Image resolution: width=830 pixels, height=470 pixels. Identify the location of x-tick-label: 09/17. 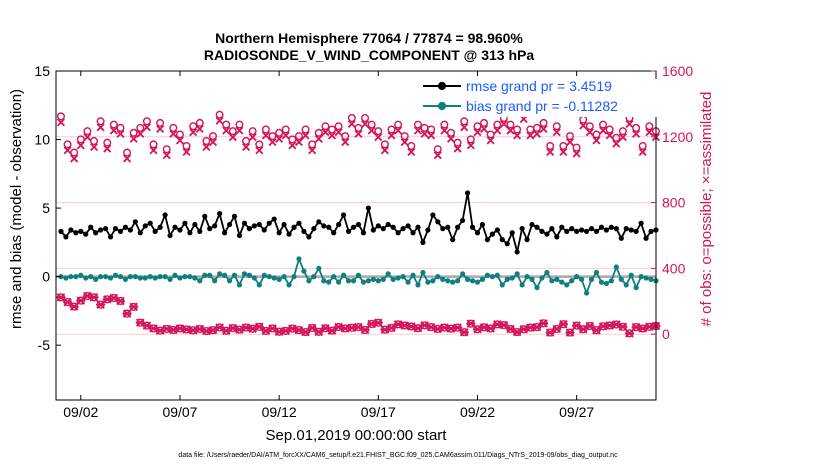
(378, 412).